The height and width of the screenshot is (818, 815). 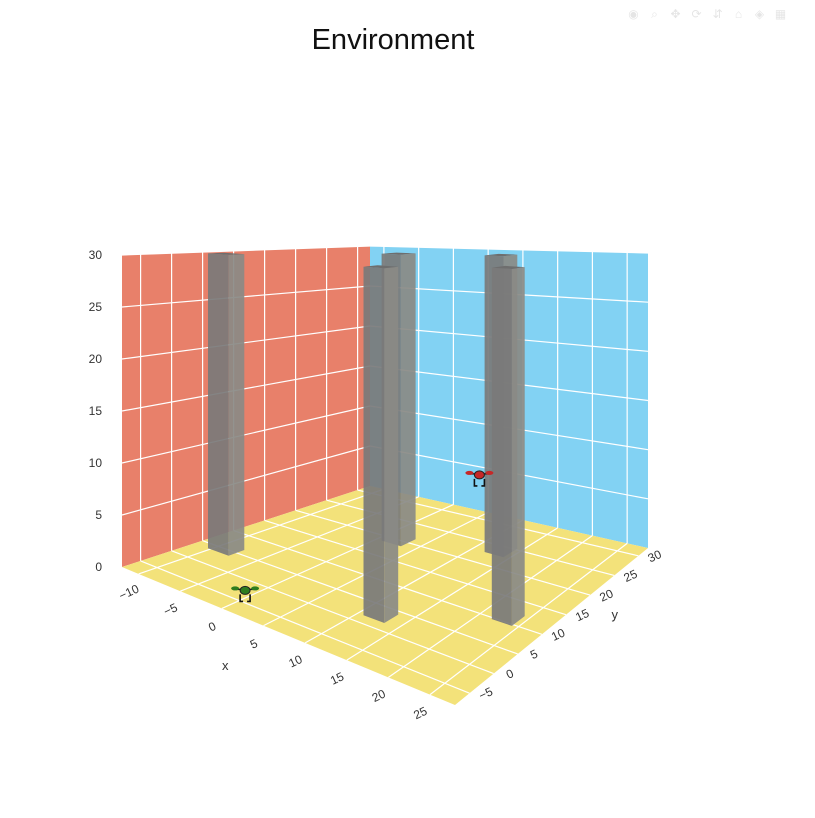 I want to click on y-tick-label: 10, so click(x=558, y=634).